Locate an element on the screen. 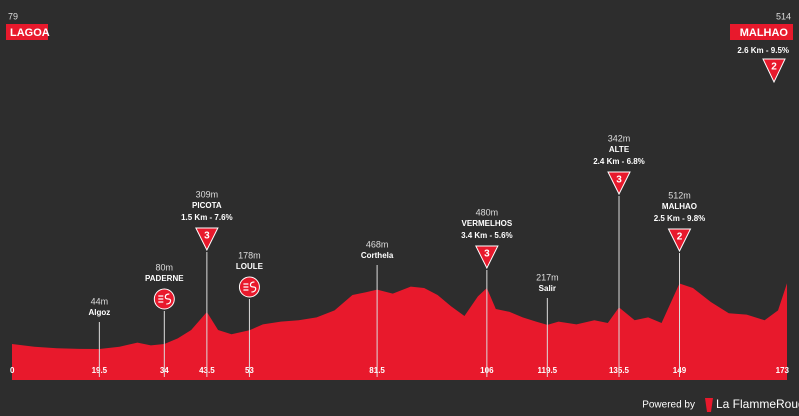  waypoint-elevation: 512m is located at coordinates (679, 195).